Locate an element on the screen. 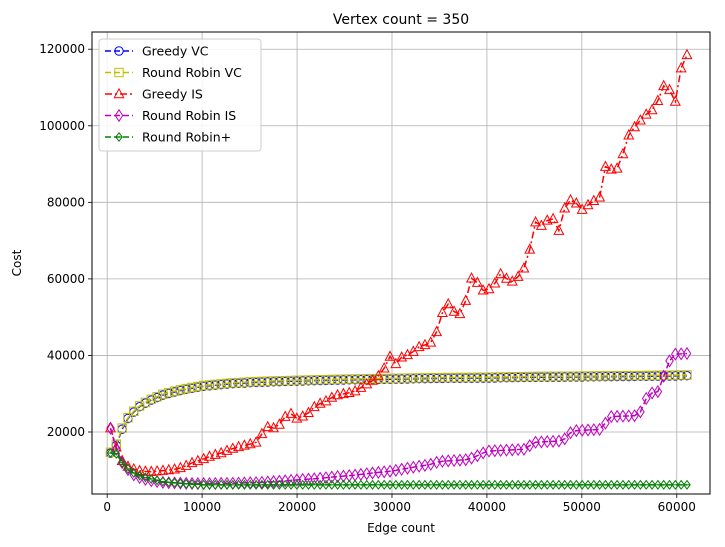  series-round-robin-vc is located at coordinates (398, 413).